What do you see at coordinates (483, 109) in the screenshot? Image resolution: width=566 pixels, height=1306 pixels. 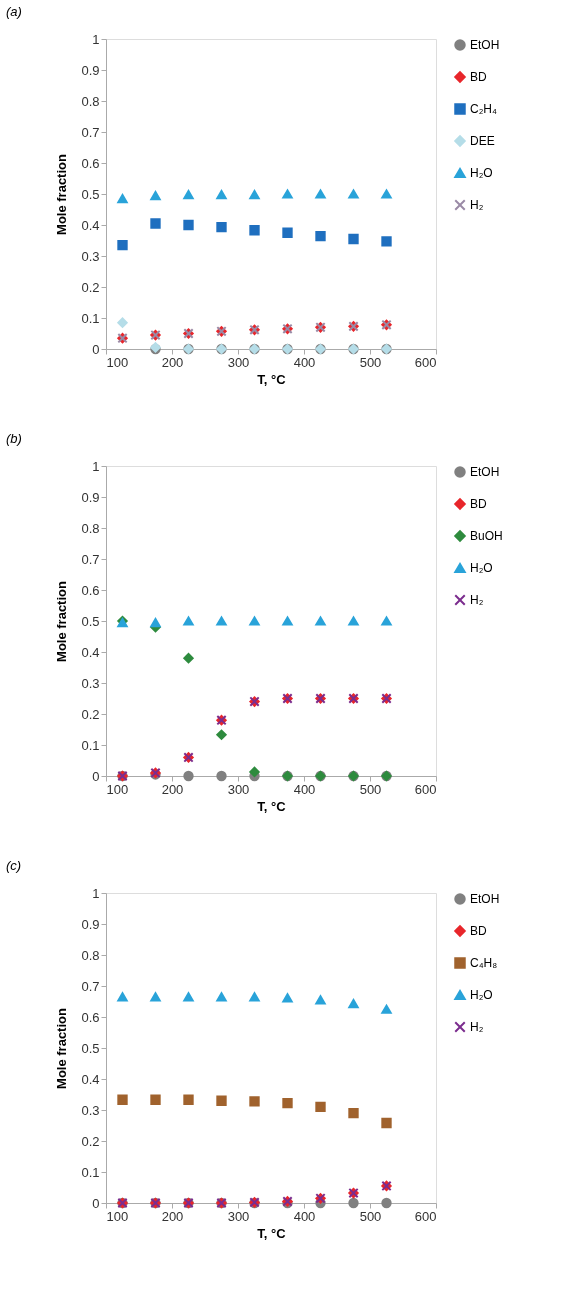 I see `legend-label: C₂H₄` at bounding box center [483, 109].